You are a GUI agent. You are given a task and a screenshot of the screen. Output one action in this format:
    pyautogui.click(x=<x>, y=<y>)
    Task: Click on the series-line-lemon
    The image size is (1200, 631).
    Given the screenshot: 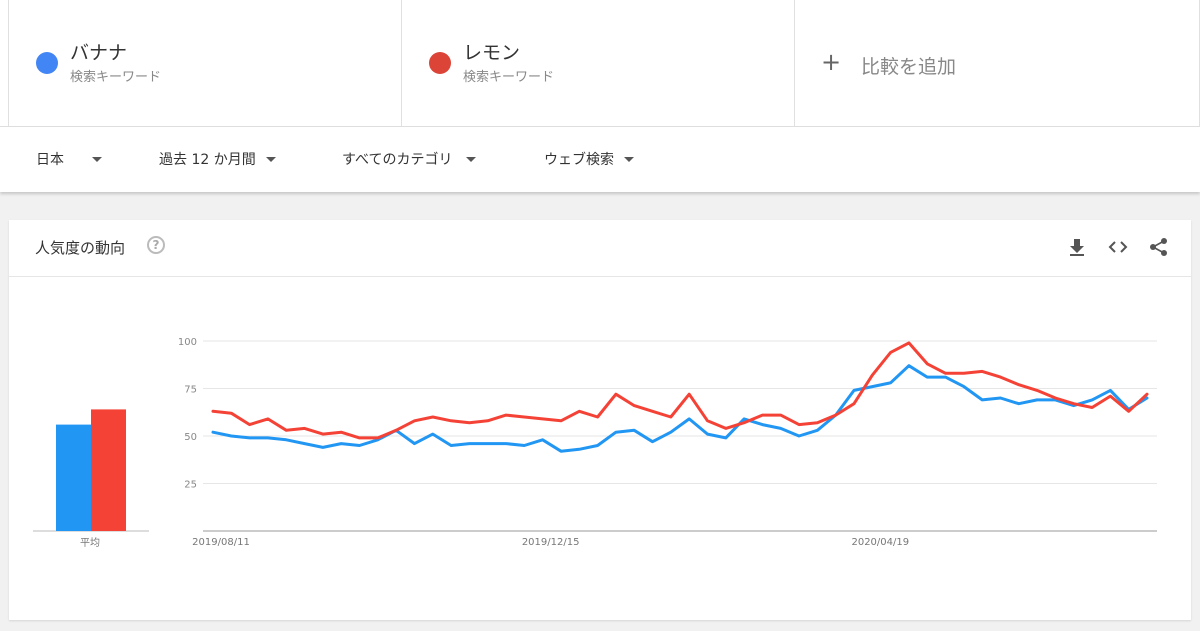 What is the action you would take?
    pyautogui.click(x=680, y=390)
    